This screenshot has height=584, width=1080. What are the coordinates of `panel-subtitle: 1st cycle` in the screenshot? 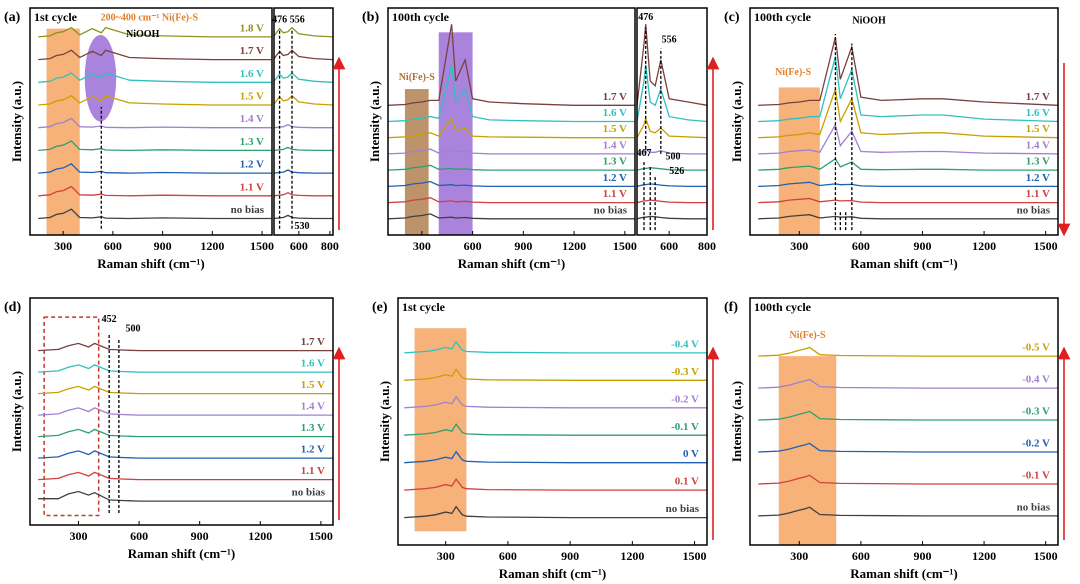 It's located at (424, 307).